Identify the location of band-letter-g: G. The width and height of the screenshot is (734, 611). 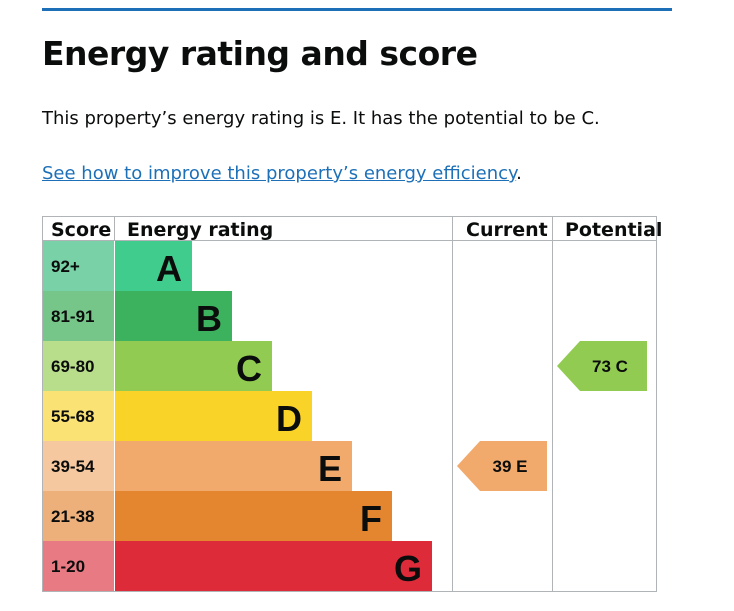
(408, 568).